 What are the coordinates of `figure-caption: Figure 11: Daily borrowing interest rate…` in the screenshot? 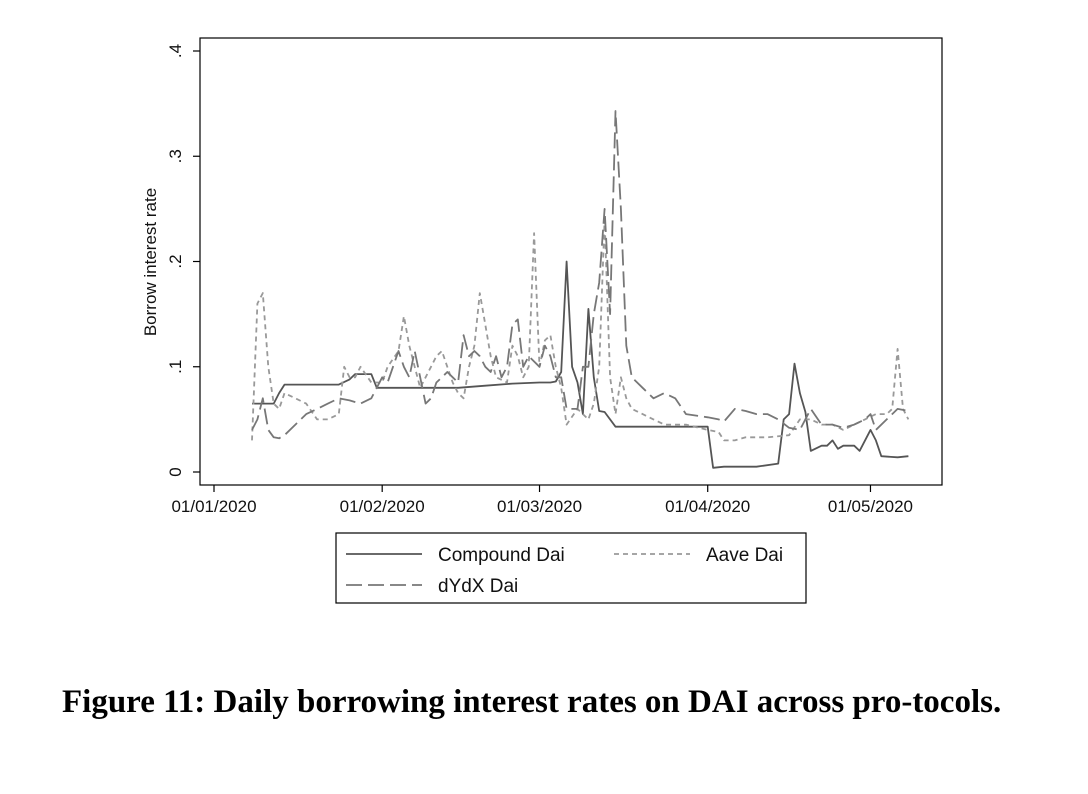 It's located at (532, 702).